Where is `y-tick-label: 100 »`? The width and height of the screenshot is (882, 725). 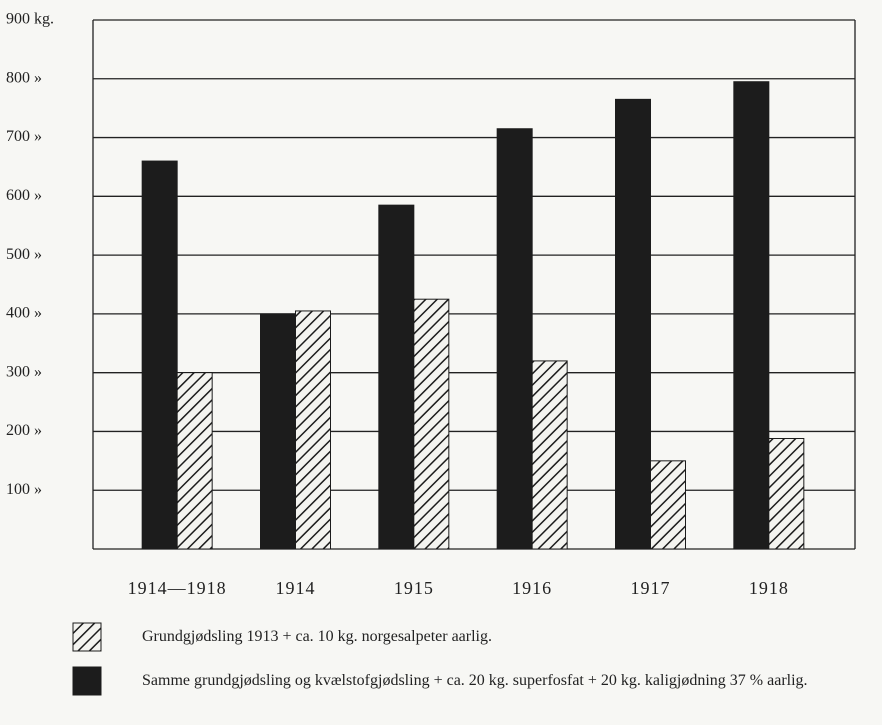
y-tick-label: 100 » is located at coordinates (24, 489).